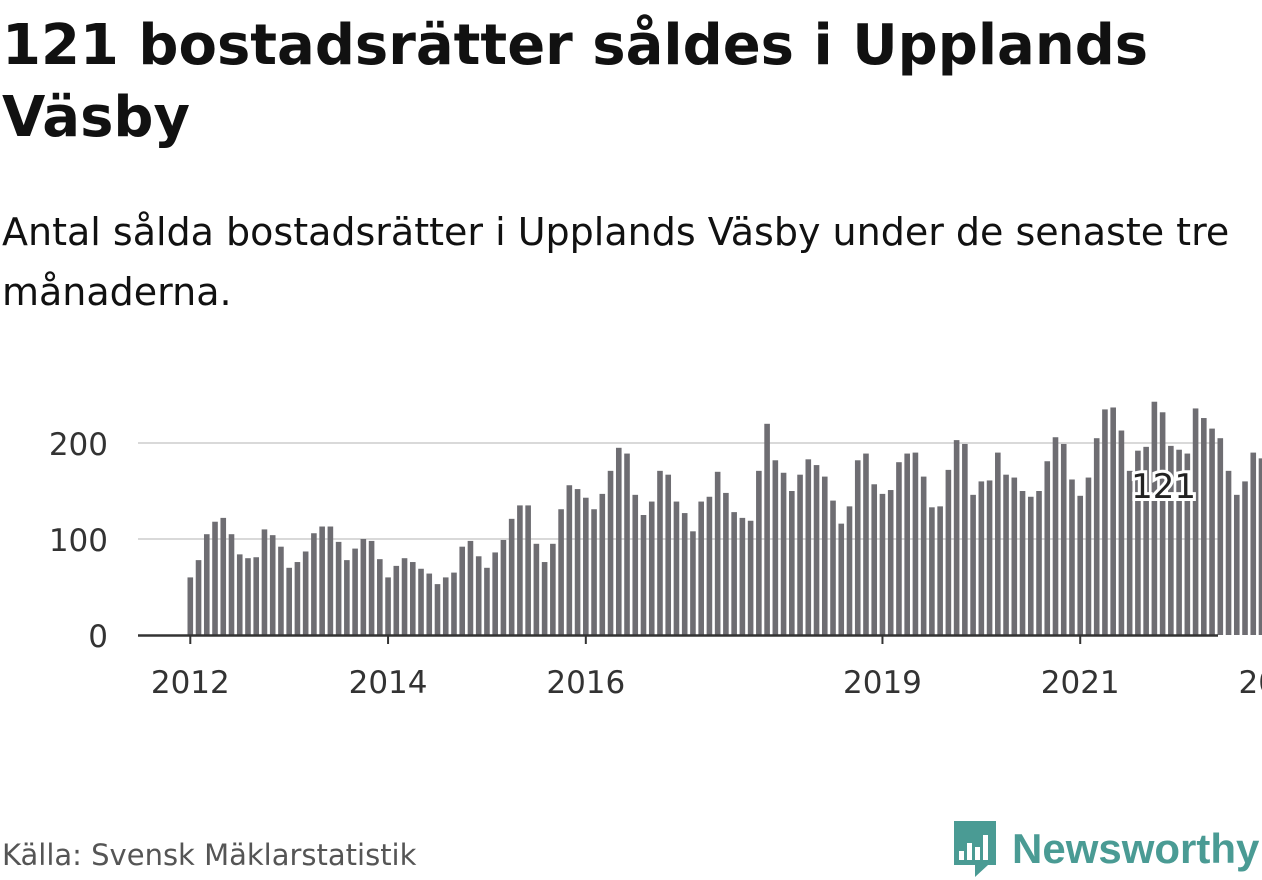 The image size is (1262, 880). Describe the element at coordinates (209, 855) in the screenshot. I see `source-note: Källa: Svensk Mäklarstatistik` at that location.